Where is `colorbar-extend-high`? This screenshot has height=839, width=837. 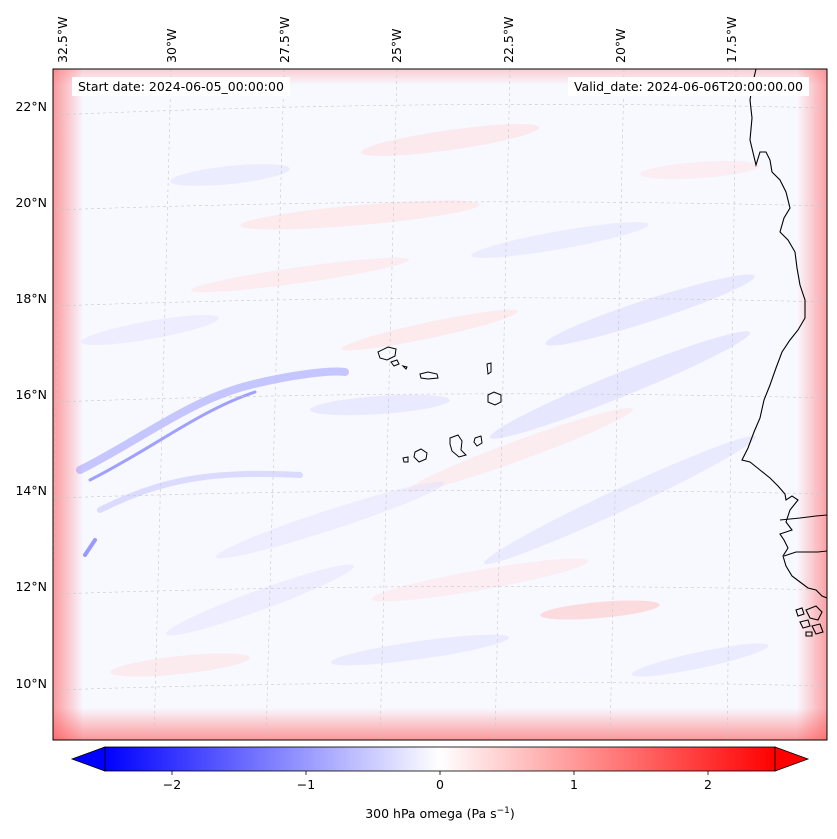
colorbar-extend-high is located at coordinates (792, 759).